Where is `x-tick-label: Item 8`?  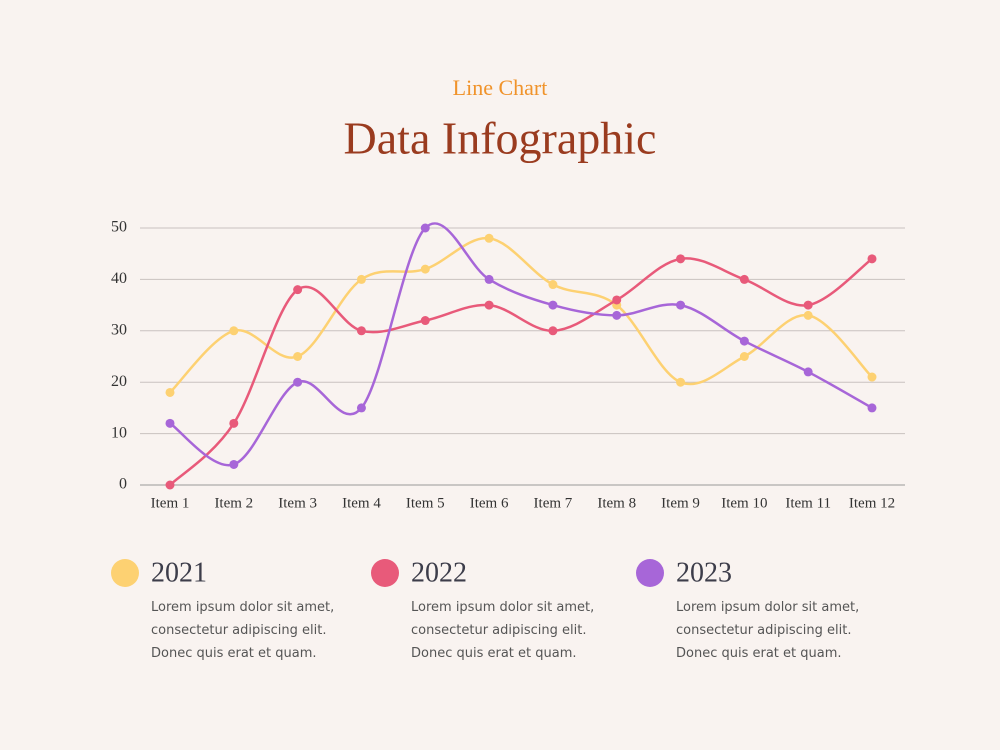 x-tick-label: Item 8 is located at coordinates (616, 503).